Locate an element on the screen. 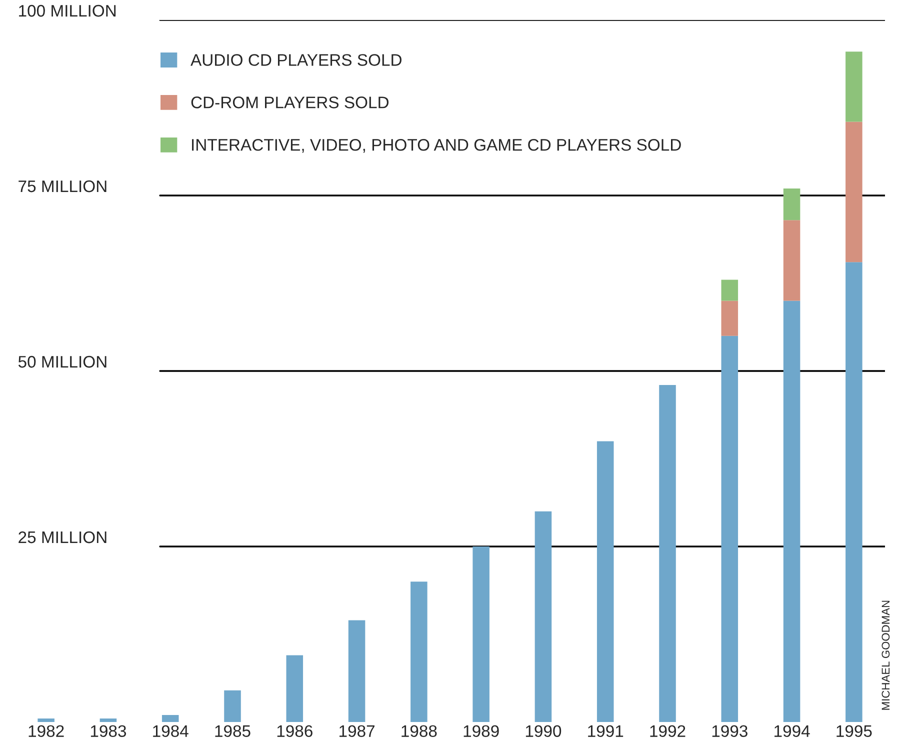 The image size is (899, 756). x-tick-label: 1984 is located at coordinates (170, 731).